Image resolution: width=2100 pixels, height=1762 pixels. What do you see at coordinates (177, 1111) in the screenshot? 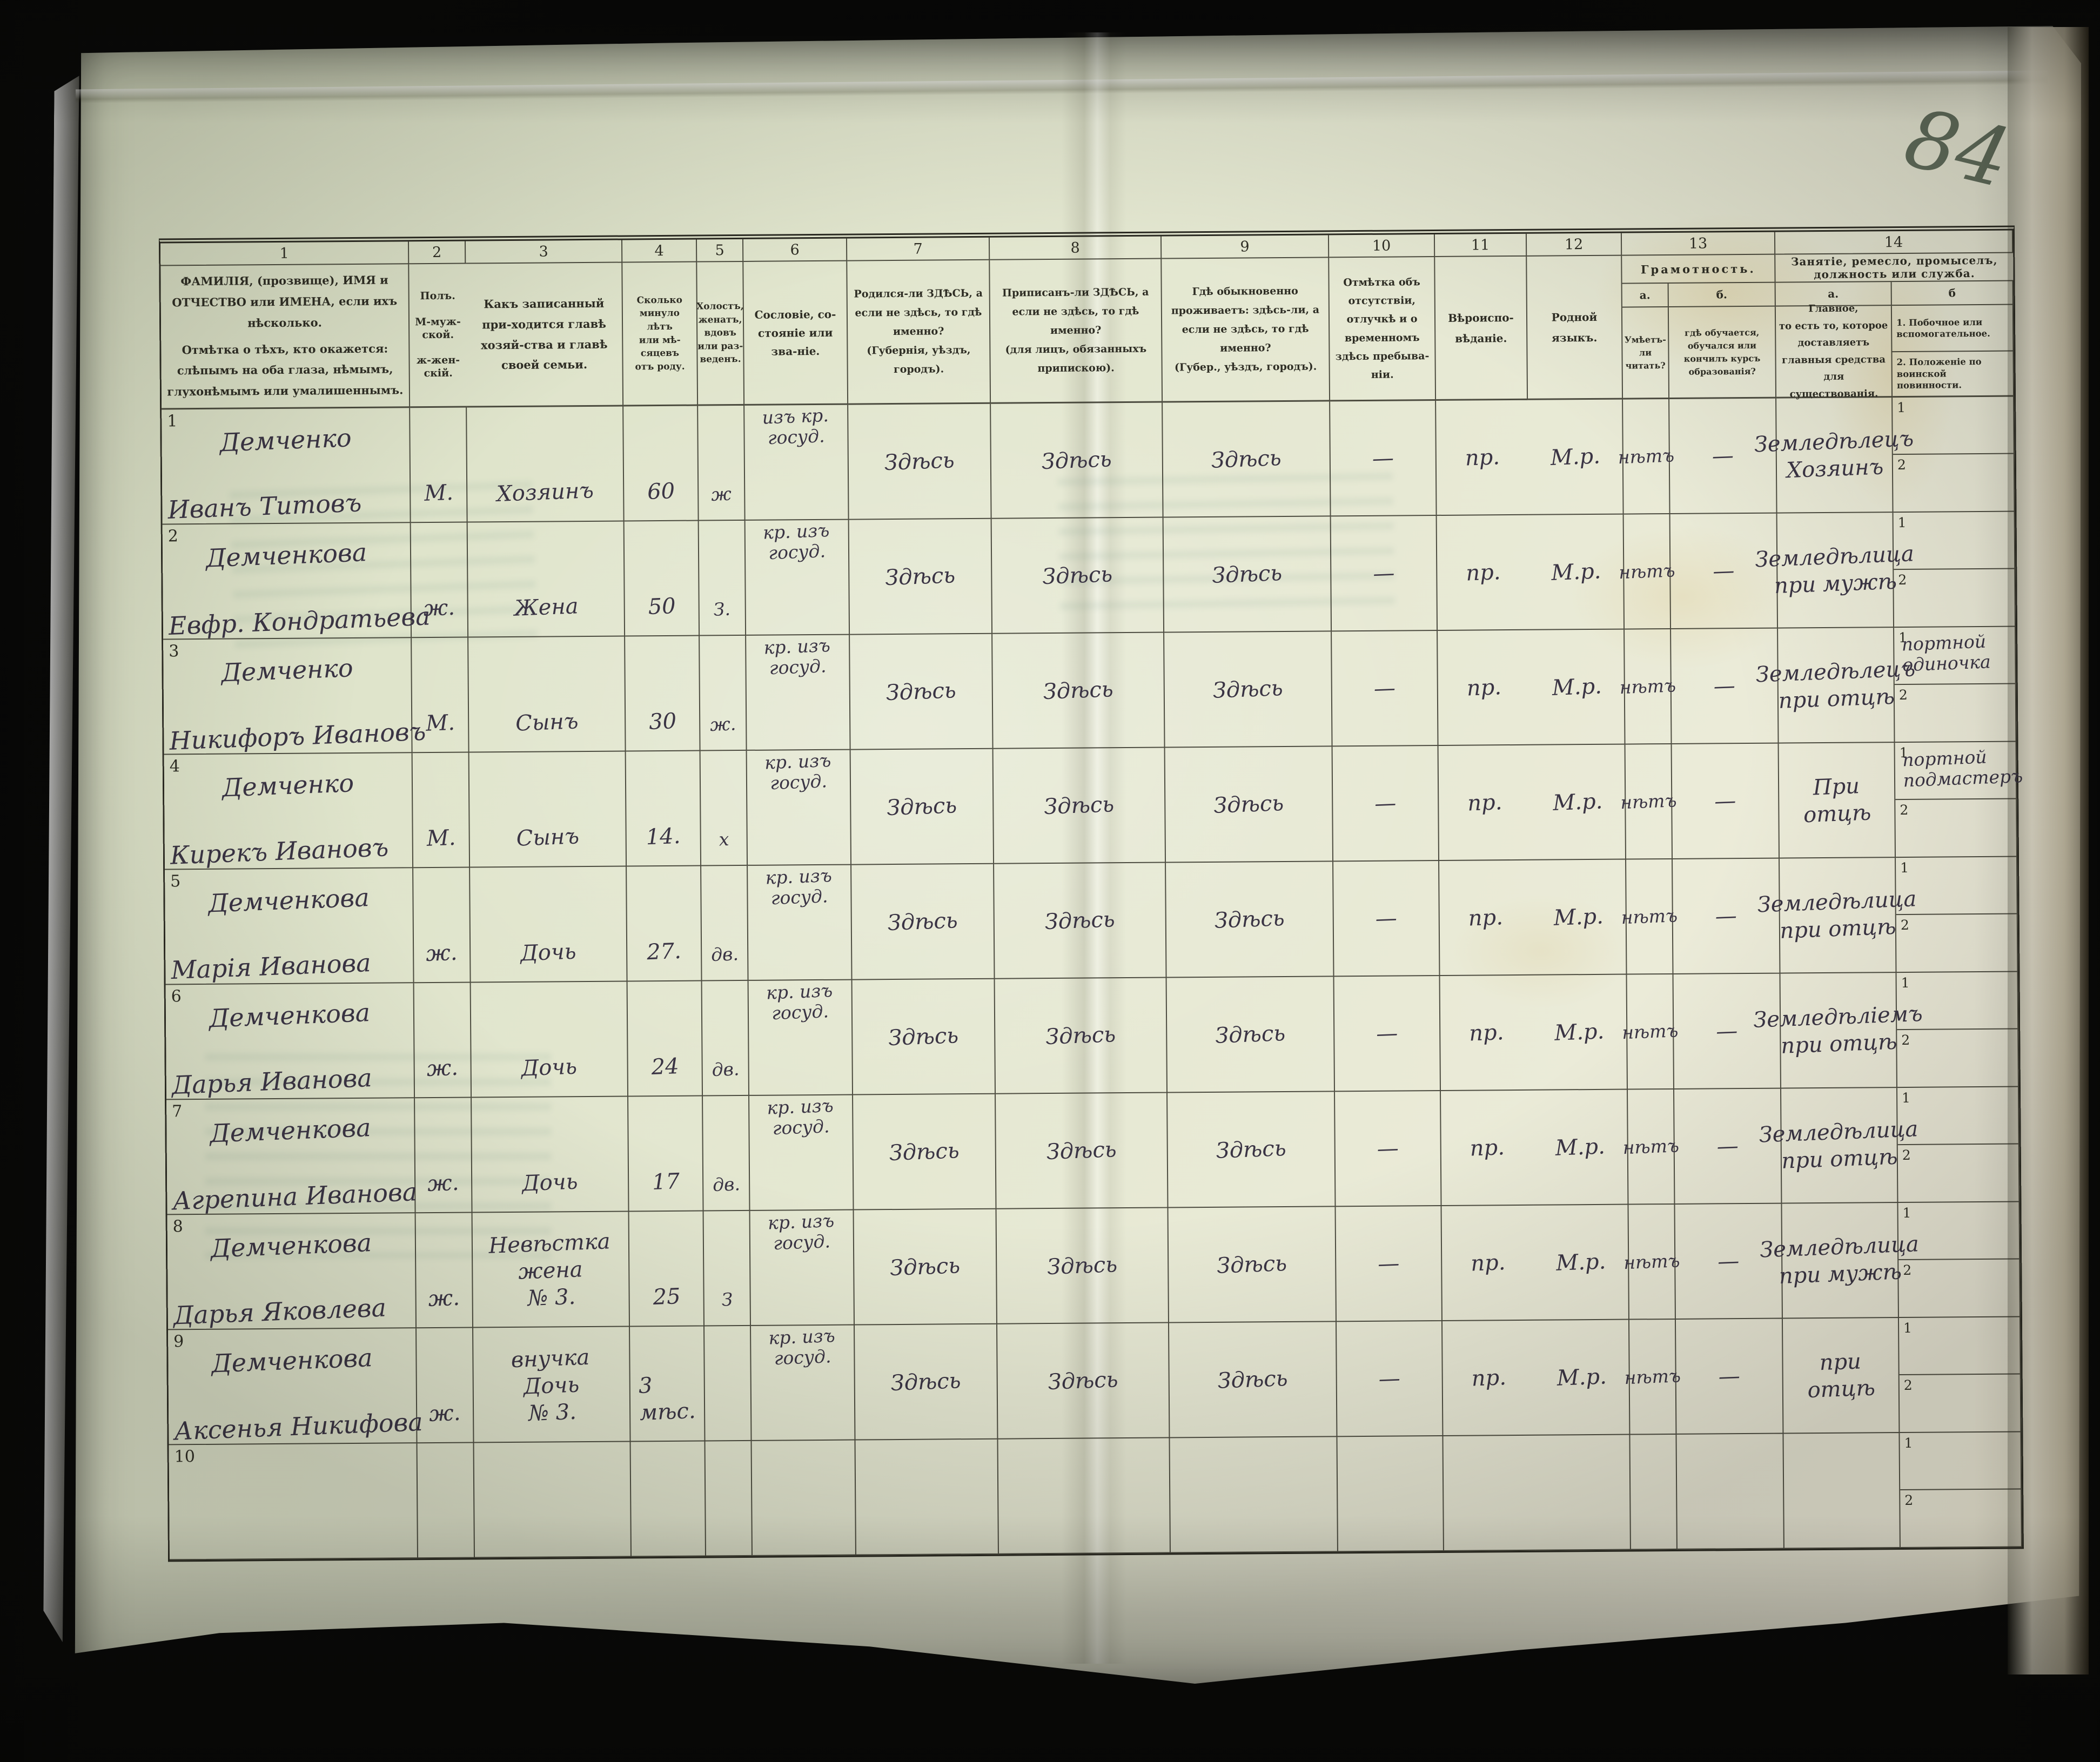
I see `row-number: 7` at bounding box center [177, 1111].